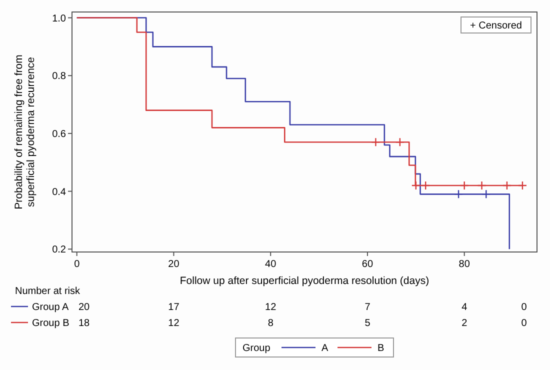 The height and width of the screenshot is (370, 550). What do you see at coordinates (256, 348) in the screenshot?
I see `legend-title: Group` at bounding box center [256, 348].